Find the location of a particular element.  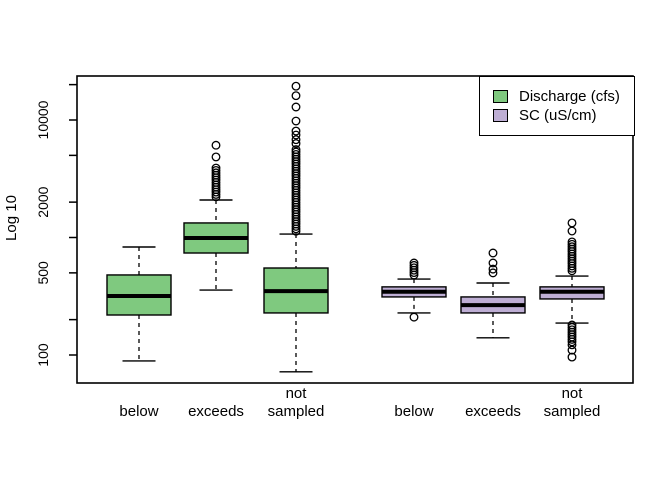

y-tick-label: 100 is located at coordinates (43, 355).